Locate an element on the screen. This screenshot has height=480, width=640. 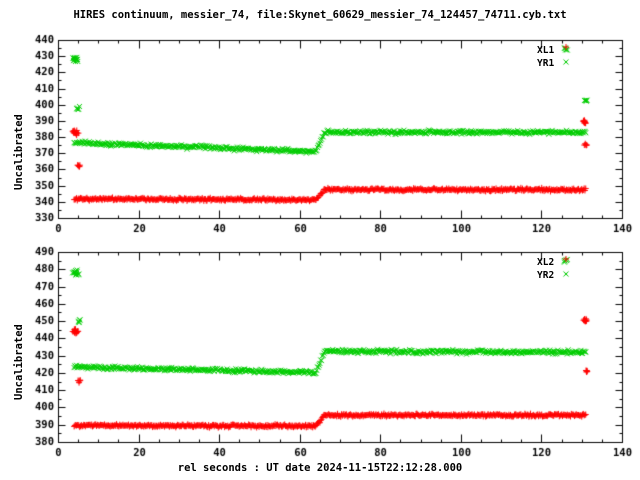
legend-label-yr2: YR2 is located at coordinates (546, 275).